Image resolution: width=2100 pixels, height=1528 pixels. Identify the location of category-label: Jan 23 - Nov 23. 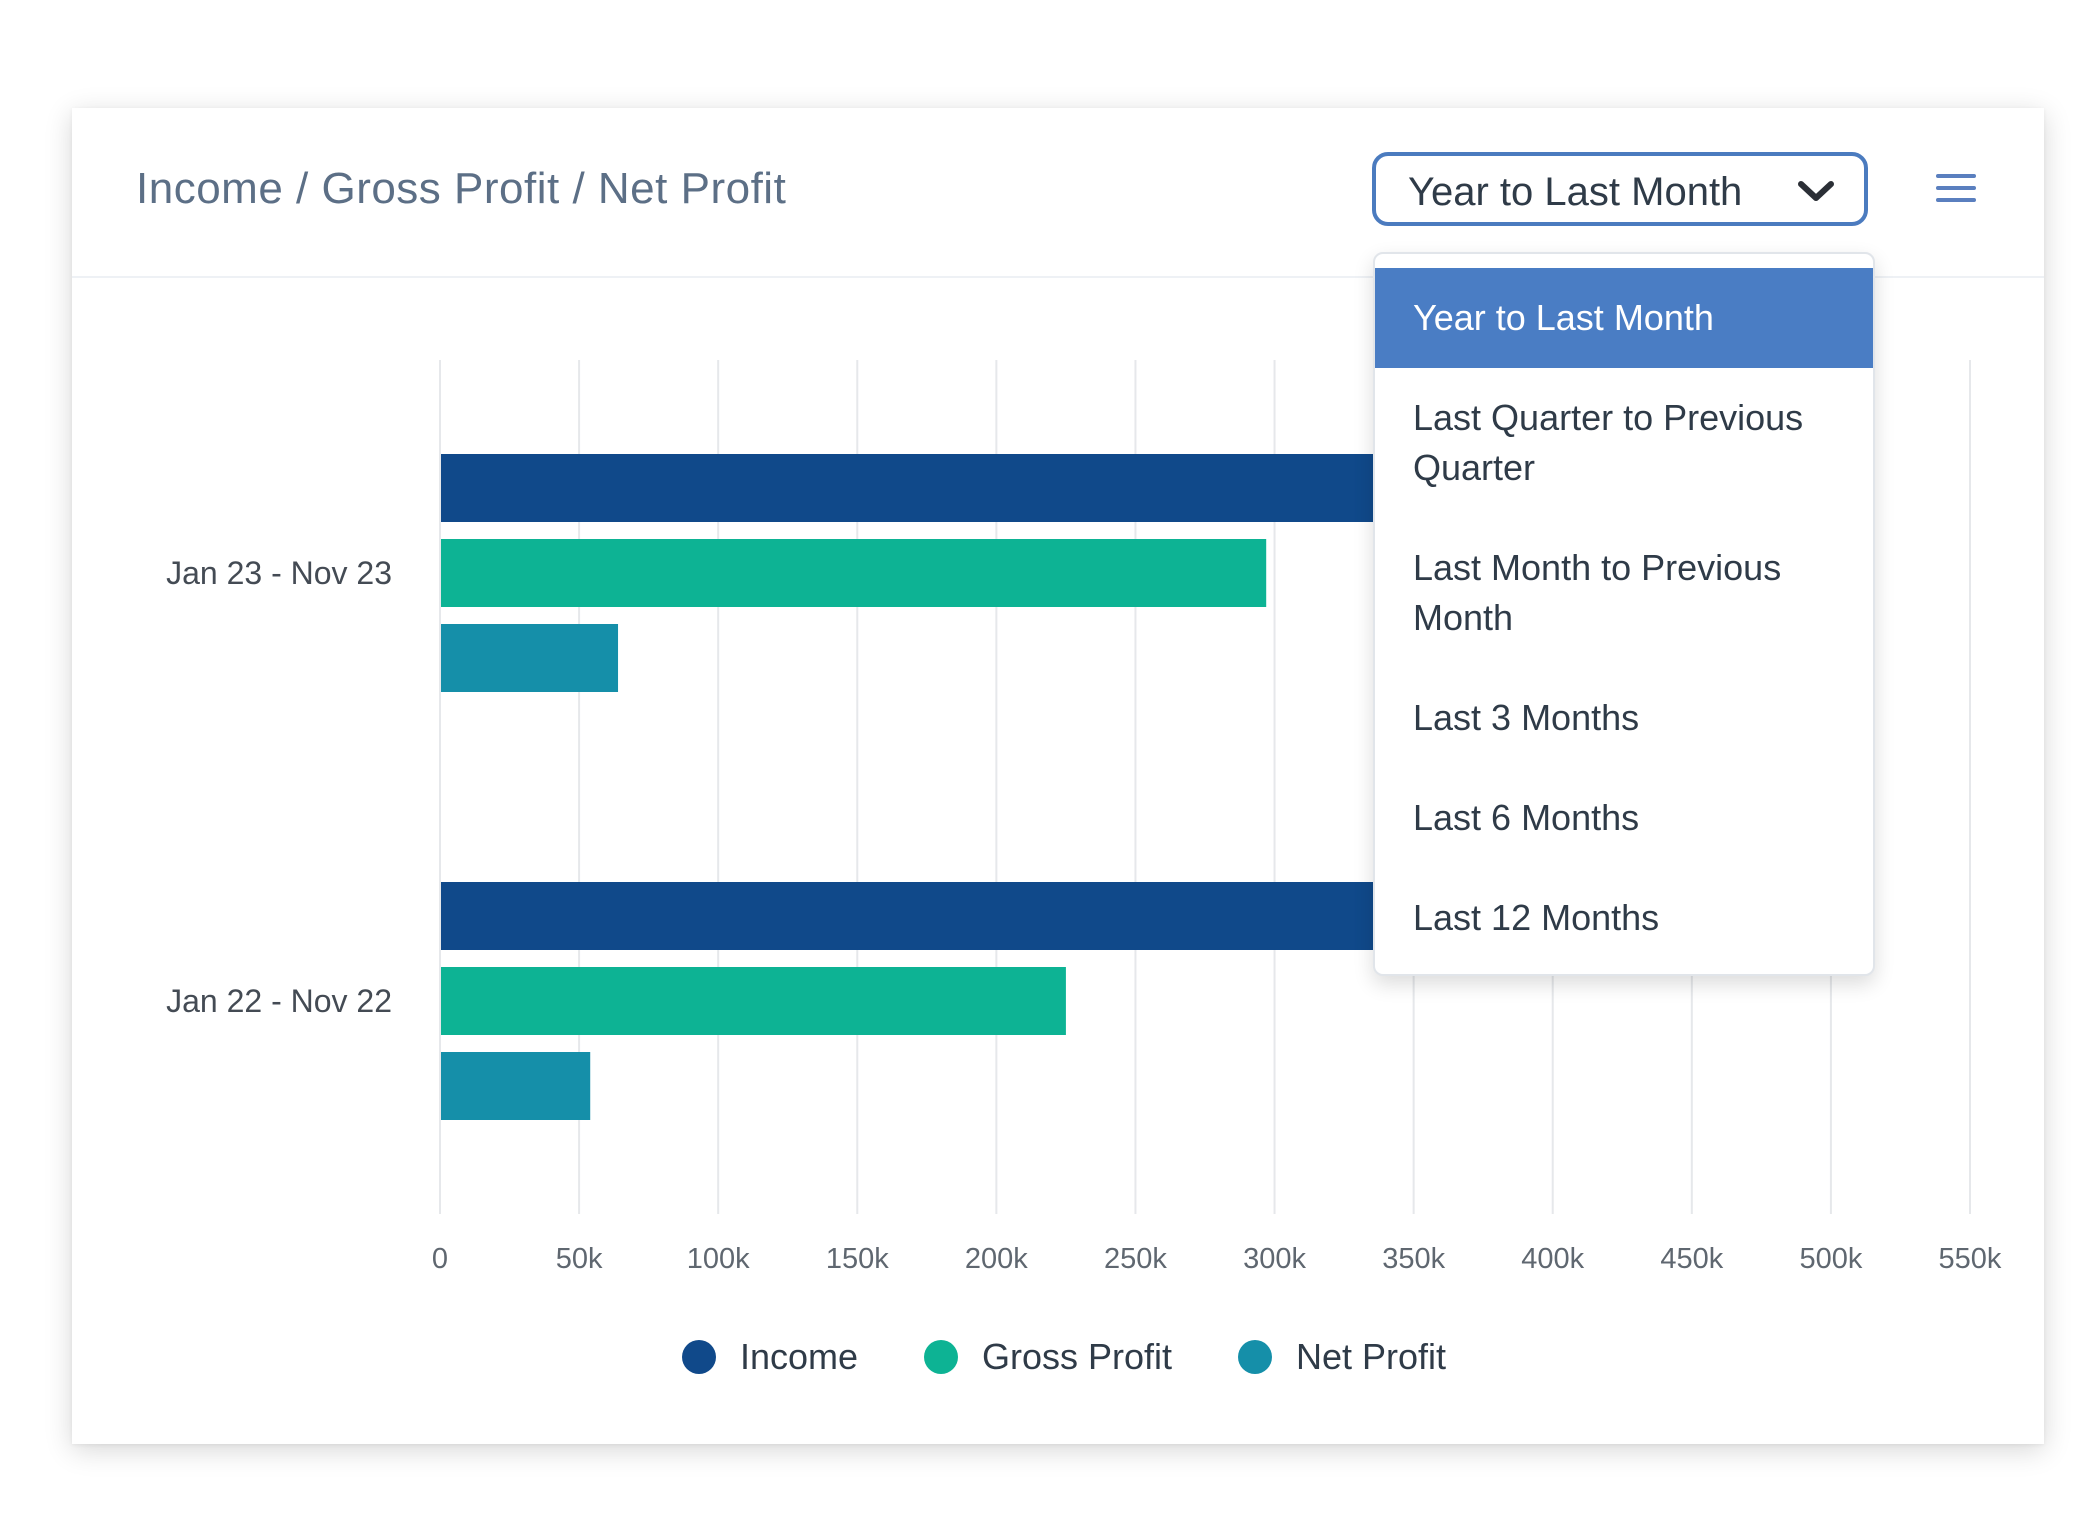
(279, 573).